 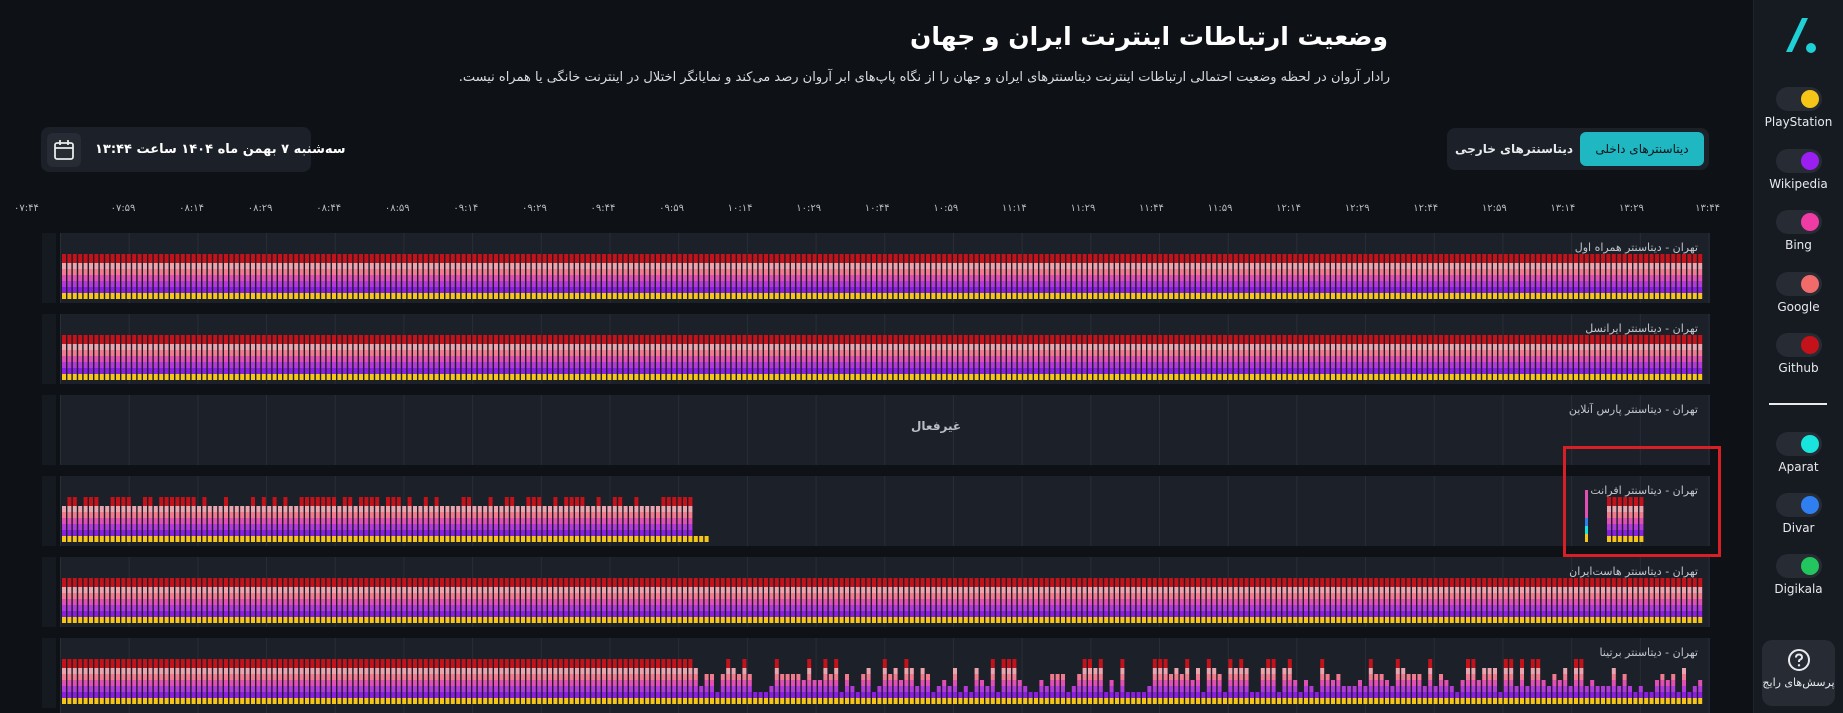 I want to click on arvan-logo, so click(x=1800, y=34).